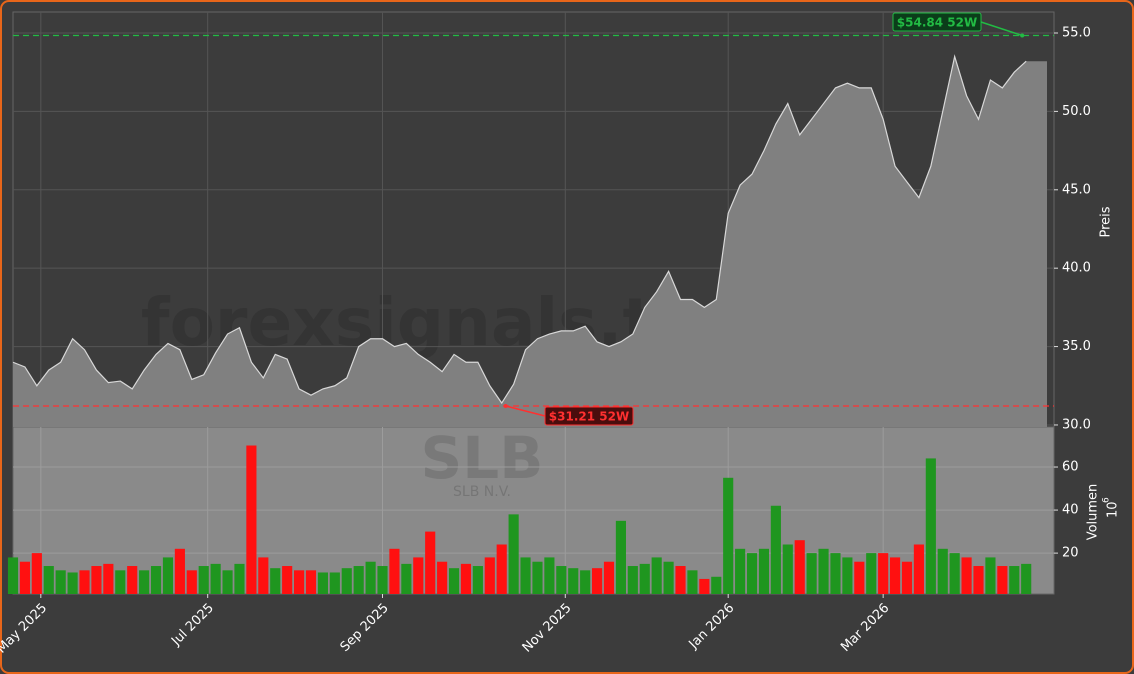  What do you see at coordinates (1076, 268) in the screenshot?
I see `y-tick-label: 40.0` at bounding box center [1076, 268].